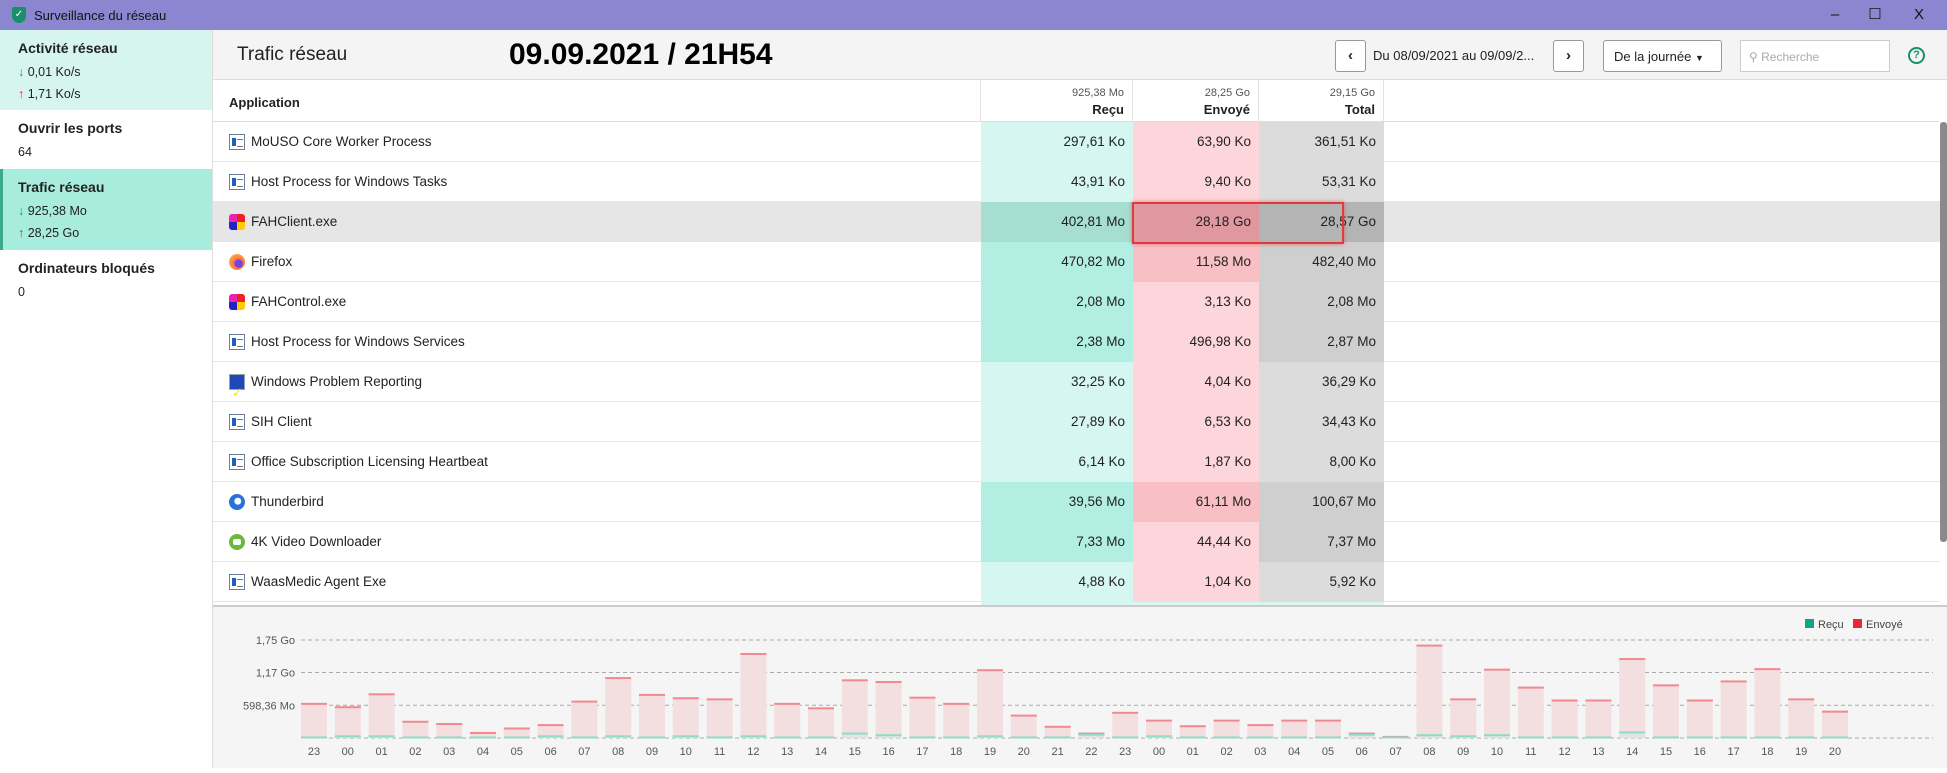 This screenshot has height=773, width=1947. I want to click on close-button: X, so click(1918, 14).